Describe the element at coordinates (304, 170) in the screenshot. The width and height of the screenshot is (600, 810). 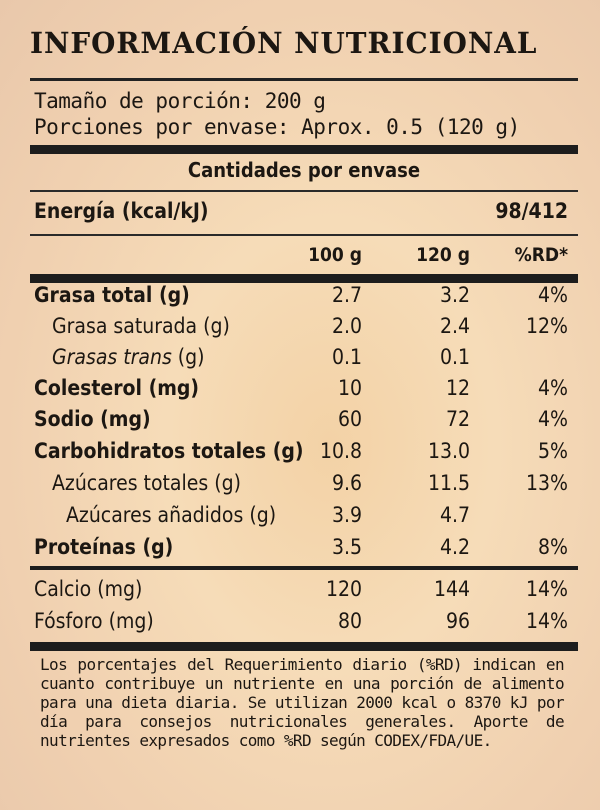
I see `section-header: Cantidades por envase` at that location.